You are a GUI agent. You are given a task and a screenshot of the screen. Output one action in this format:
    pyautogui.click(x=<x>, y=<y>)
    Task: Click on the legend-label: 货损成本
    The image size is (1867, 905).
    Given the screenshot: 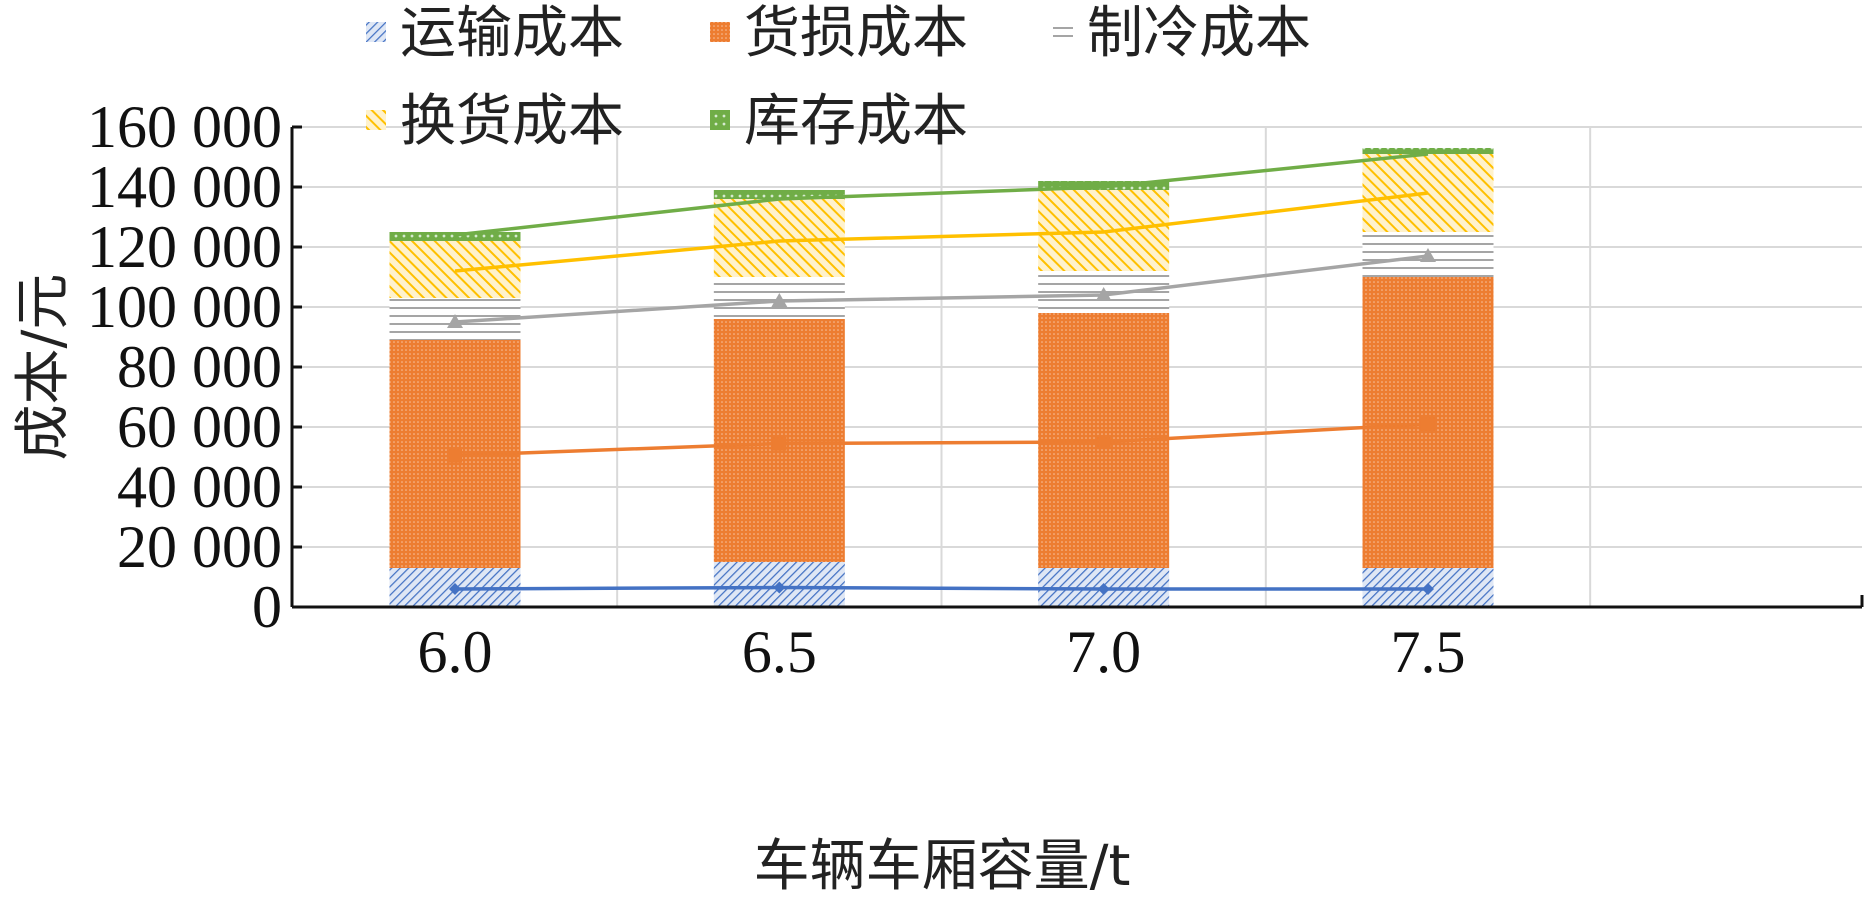 What is the action you would take?
    pyautogui.click(x=856, y=33)
    